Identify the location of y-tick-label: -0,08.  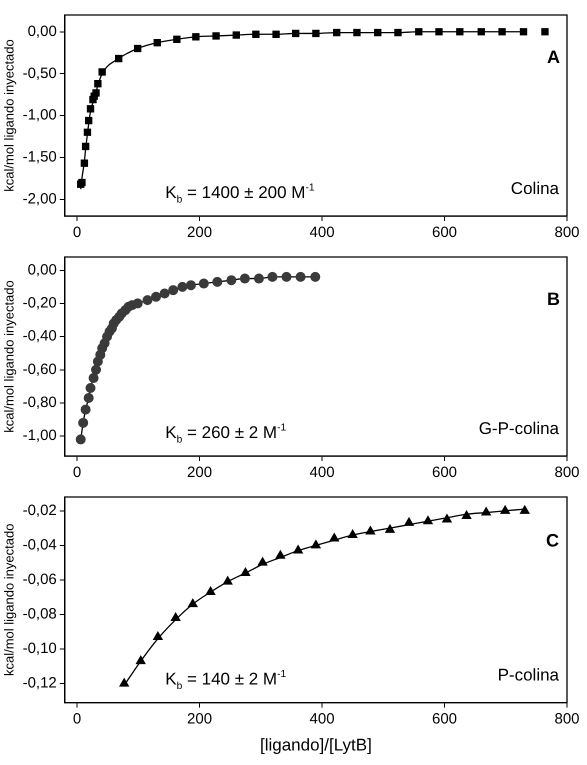
(39, 614).